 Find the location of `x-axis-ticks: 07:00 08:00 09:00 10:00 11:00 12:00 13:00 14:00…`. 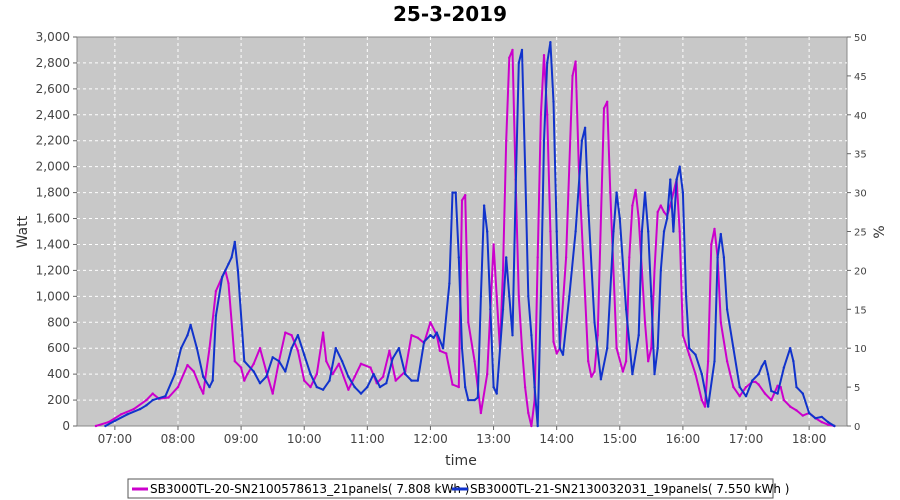

x-axis-ticks: 07:00 08:00 09:00 10:00 11:00 12:00 13:00 14:00… is located at coordinates (462, 436).